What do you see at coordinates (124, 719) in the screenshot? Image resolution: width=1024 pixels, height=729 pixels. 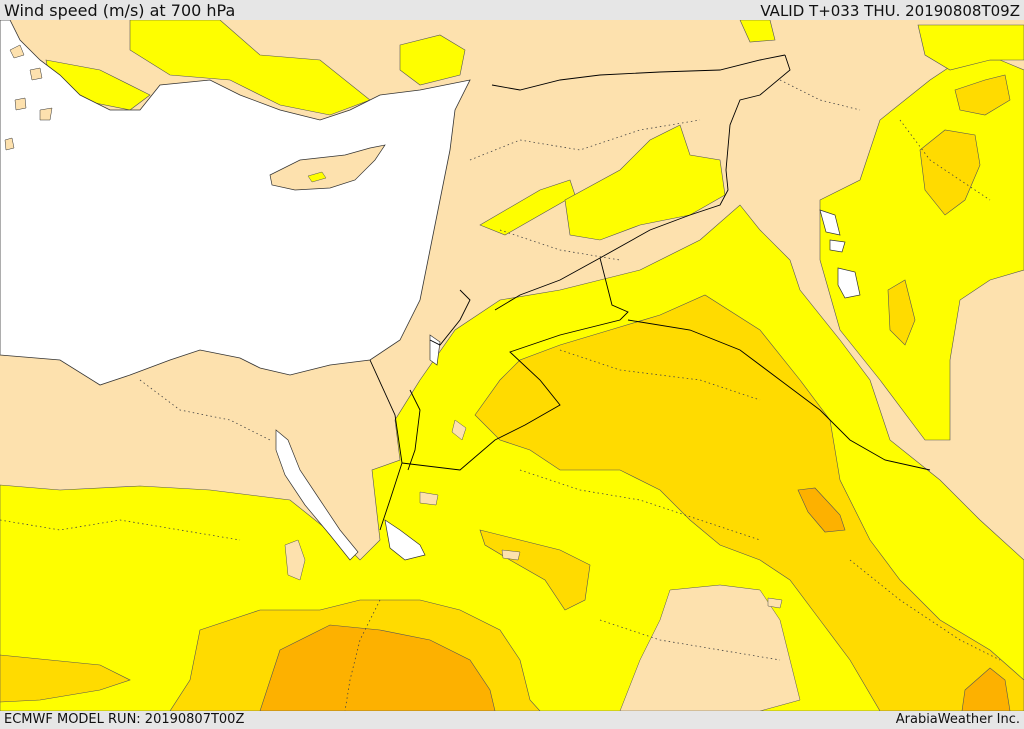 I see `model-run-label: ECMWF MODEL RUN: 20190807T00Z` at bounding box center [124, 719].